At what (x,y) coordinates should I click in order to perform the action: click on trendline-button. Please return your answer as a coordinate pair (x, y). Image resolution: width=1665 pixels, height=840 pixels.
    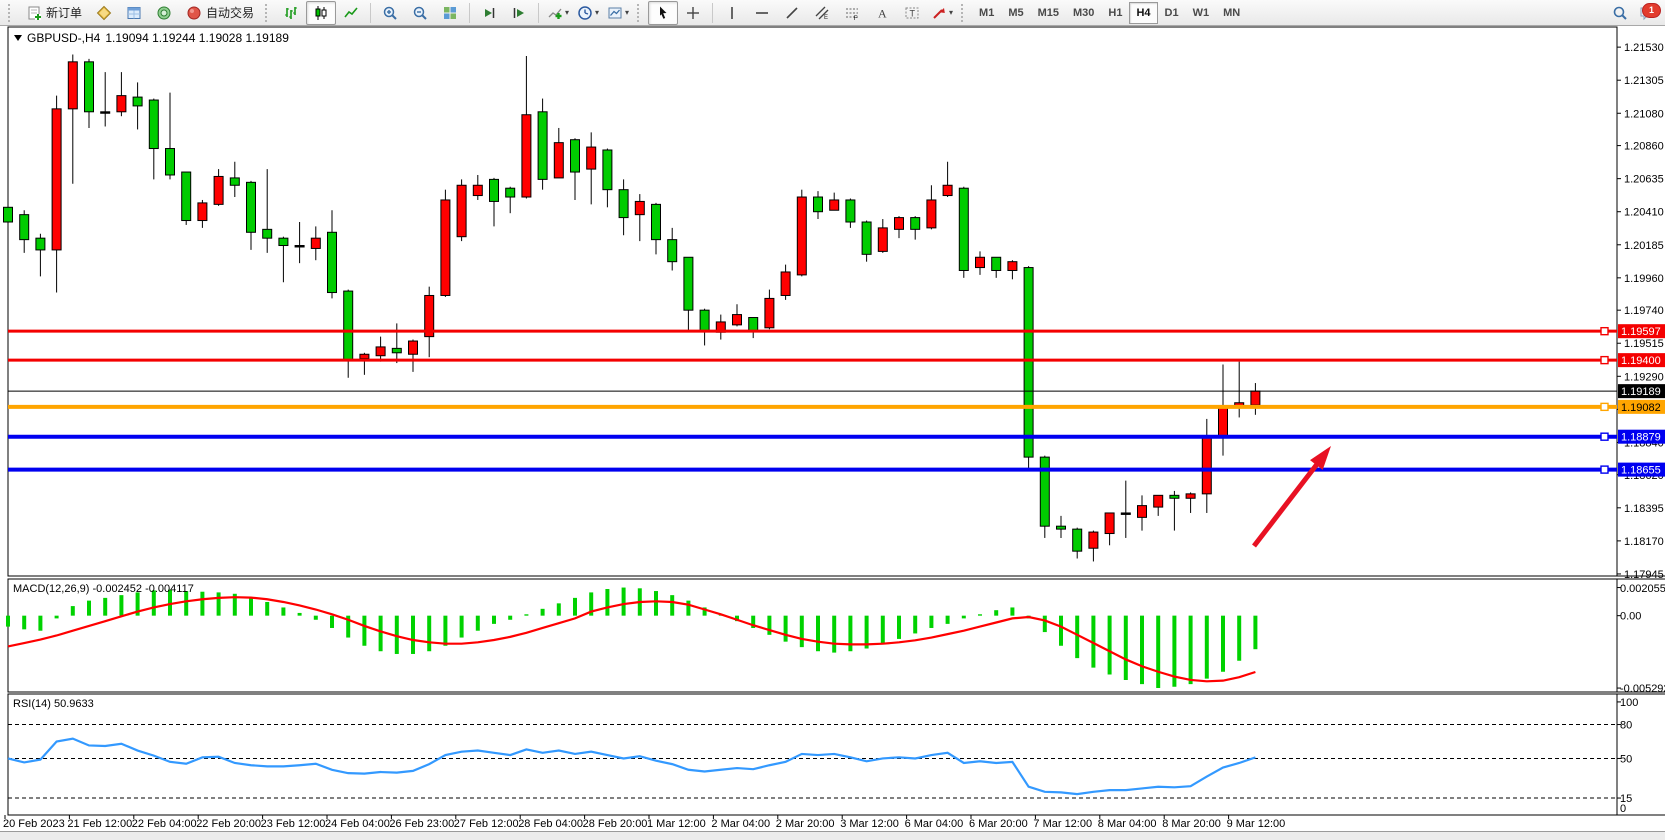
    Looking at the image, I should click on (792, 13).